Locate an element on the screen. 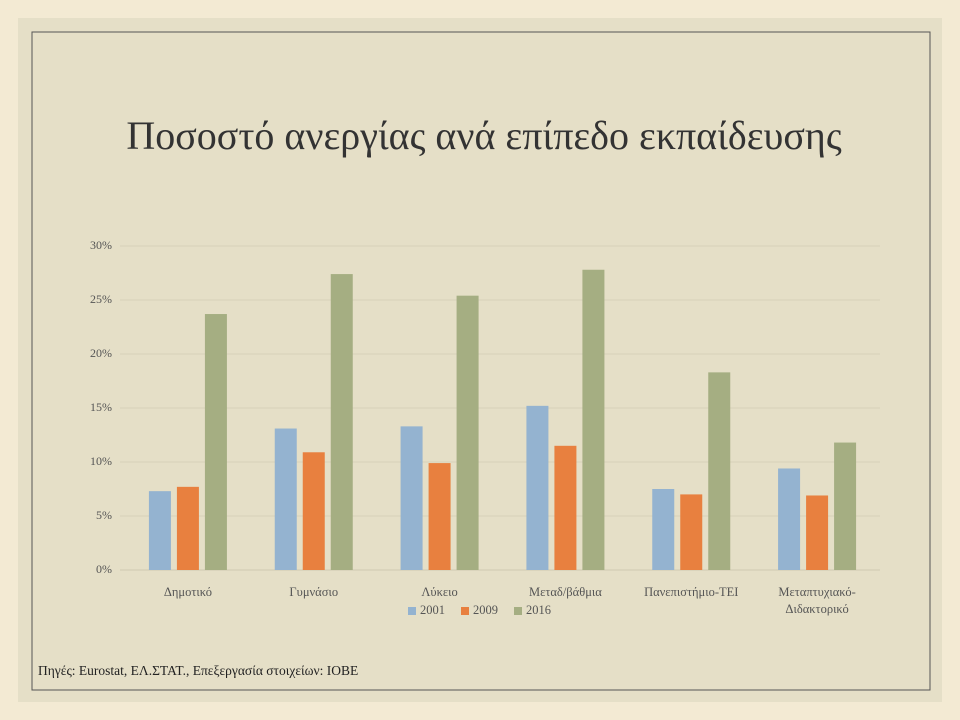  legend-label: 2009 is located at coordinates (485, 610).